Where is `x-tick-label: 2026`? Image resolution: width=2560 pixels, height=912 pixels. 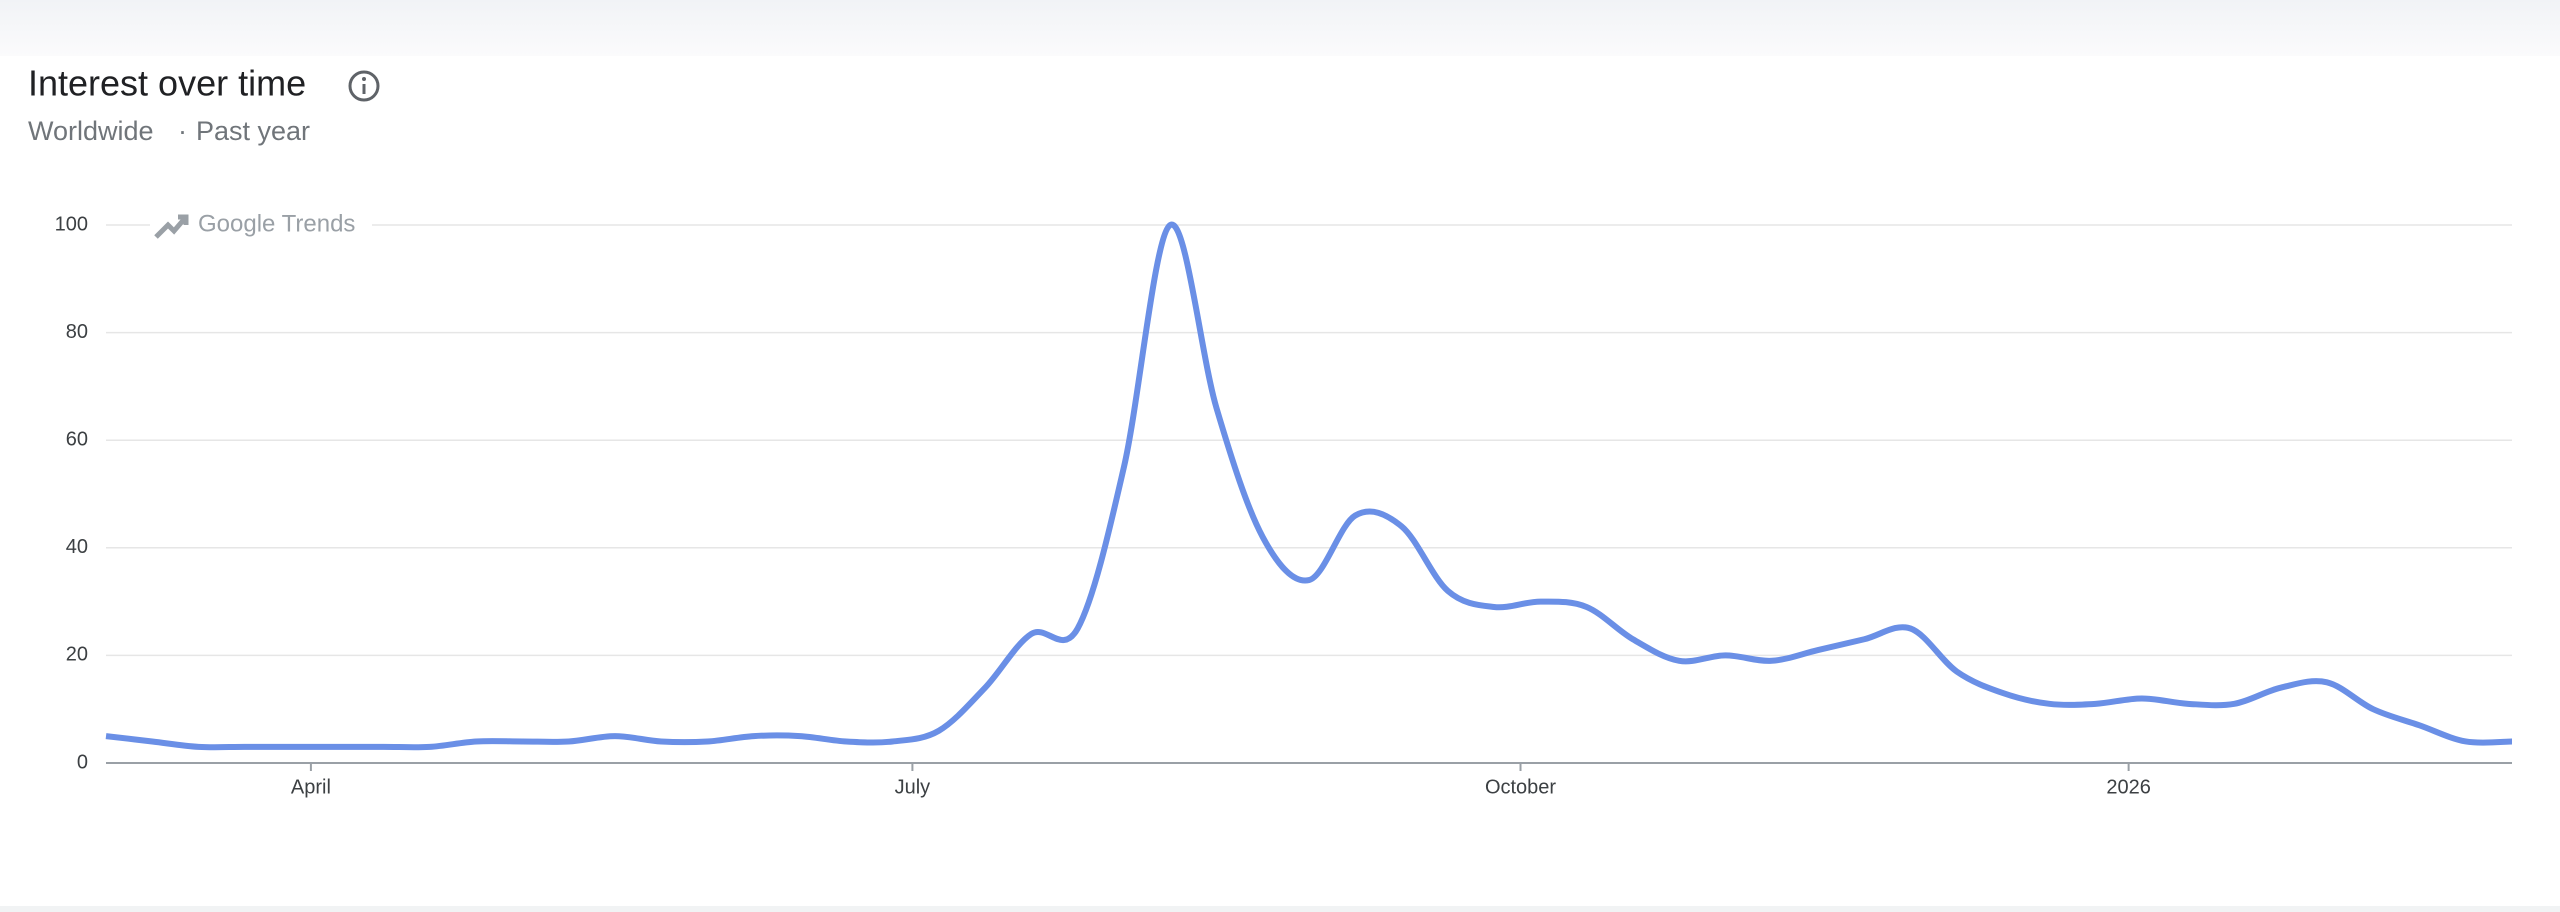 x-tick-label: 2026 is located at coordinates (2128, 787).